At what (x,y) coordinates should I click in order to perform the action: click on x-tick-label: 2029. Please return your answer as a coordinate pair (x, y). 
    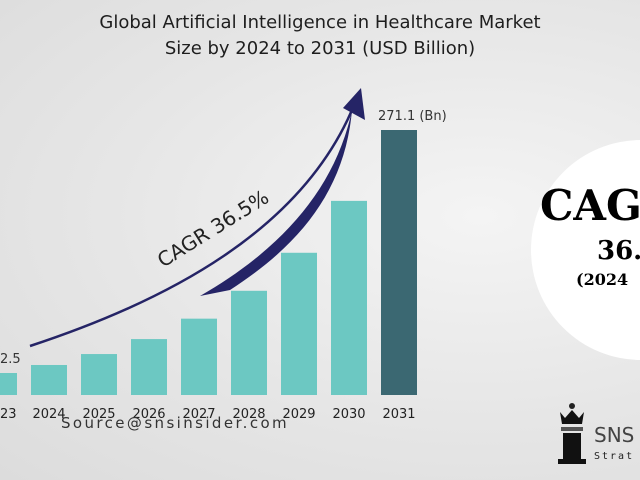
    Looking at the image, I should click on (298, 414).